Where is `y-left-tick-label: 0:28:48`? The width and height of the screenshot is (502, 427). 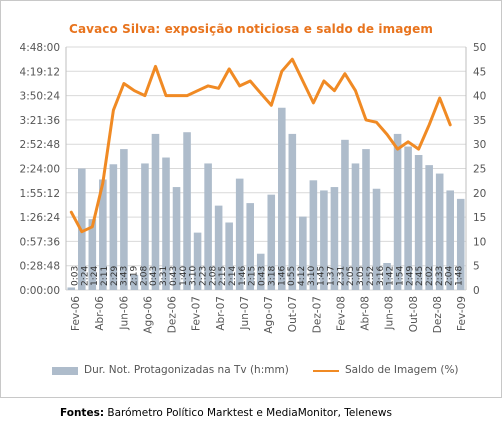 y-left-tick-label: 0:28:48 is located at coordinates (40, 267).